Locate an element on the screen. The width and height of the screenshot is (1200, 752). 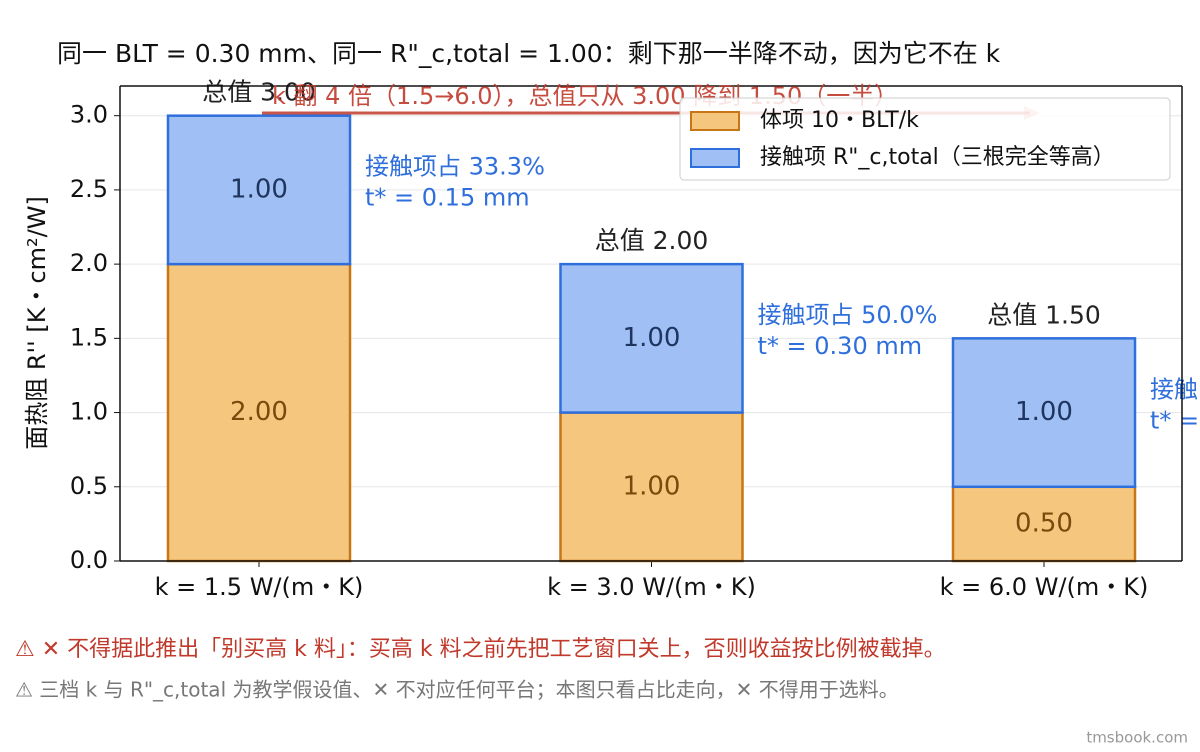
y-tick-label: 3.0 is located at coordinates (89, 115).